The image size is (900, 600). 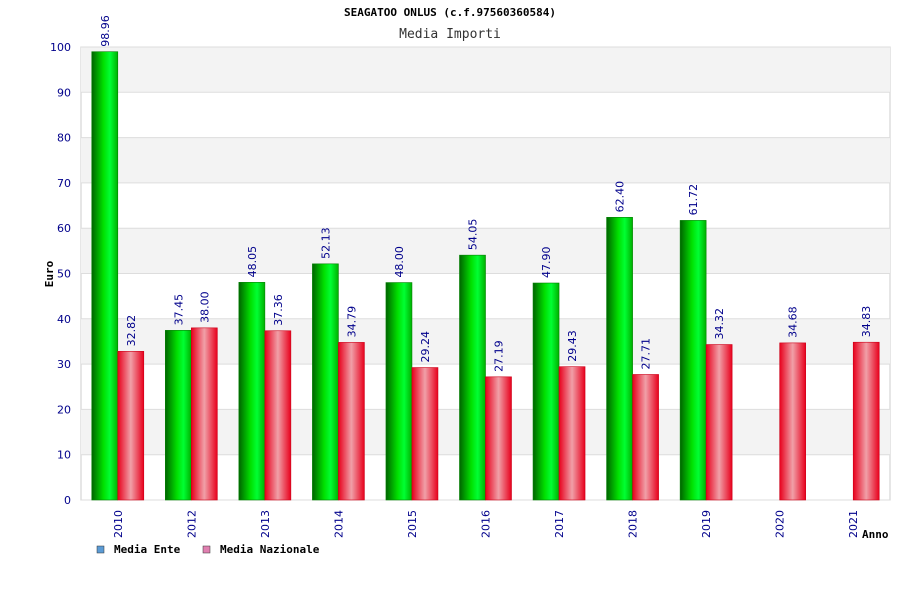 What do you see at coordinates (646, 354) in the screenshot?
I see `bar-data-label: 27.71` at bounding box center [646, 354].